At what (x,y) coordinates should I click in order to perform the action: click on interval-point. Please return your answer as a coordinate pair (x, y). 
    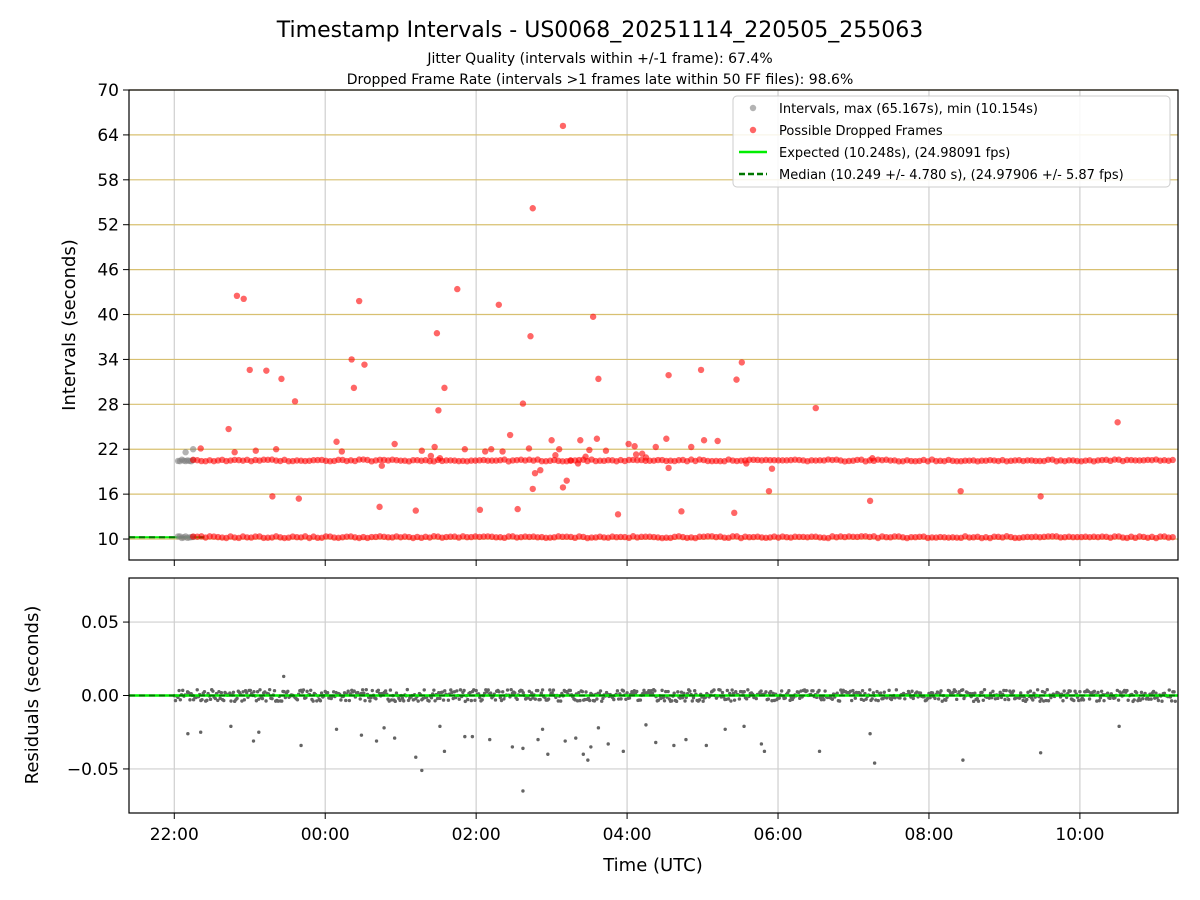
    Looking at the image, I should click on (185, 452).